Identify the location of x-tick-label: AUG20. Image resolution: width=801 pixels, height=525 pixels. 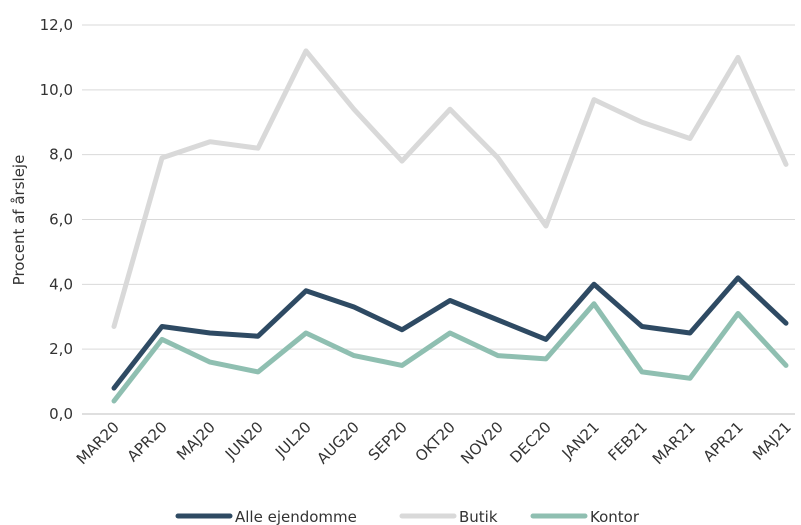
(337, 442).